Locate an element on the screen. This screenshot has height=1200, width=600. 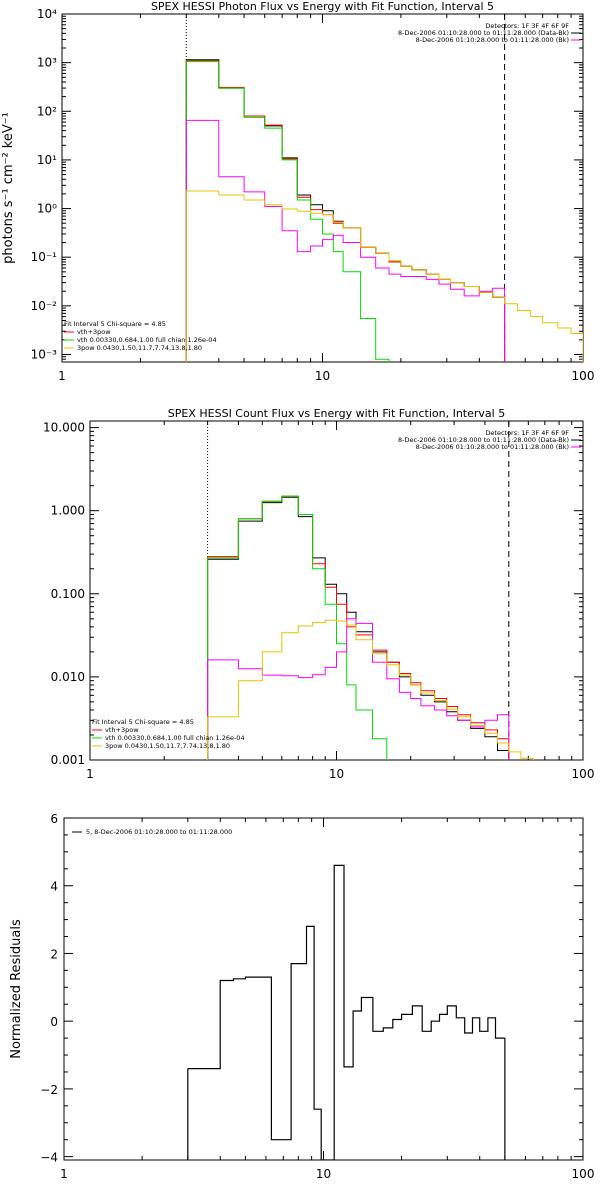
y-axis-label: photons s⁻¹ cm⁻² keV⁻¹ is located at coordinates (8, 188).